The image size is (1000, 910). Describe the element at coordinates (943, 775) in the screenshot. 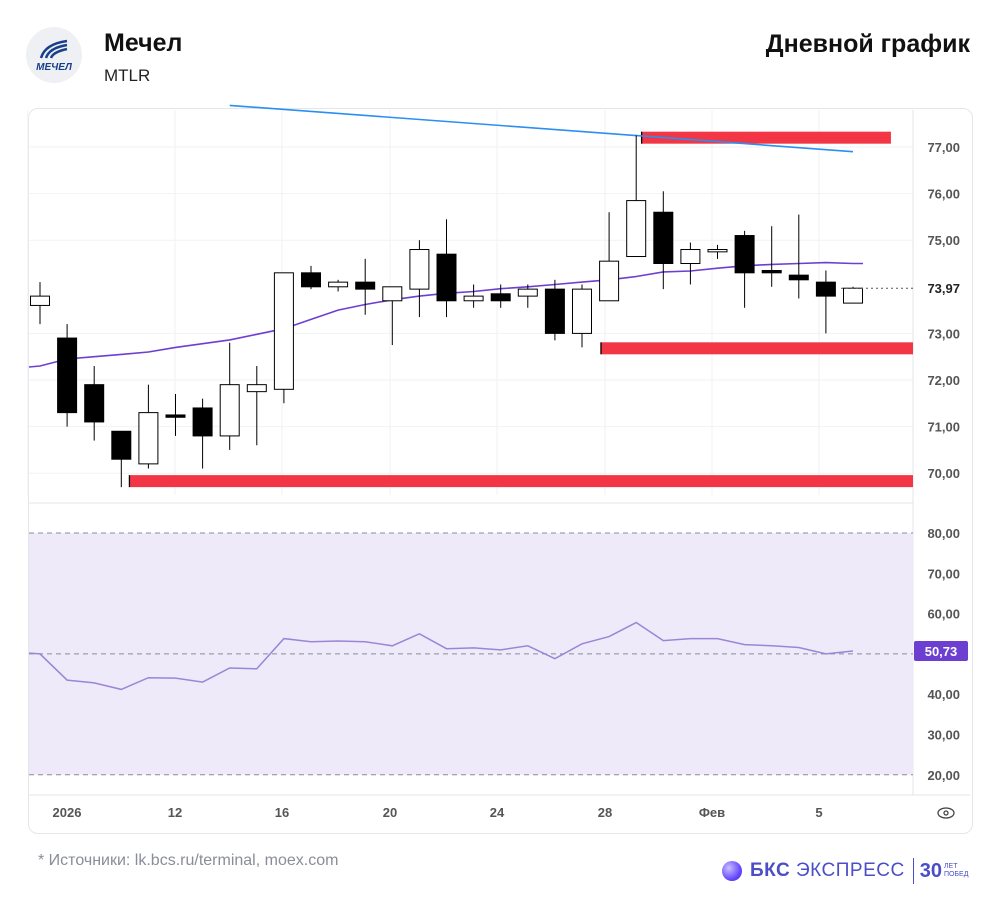

I see `rsi-tick-label: 20,00` at that location.